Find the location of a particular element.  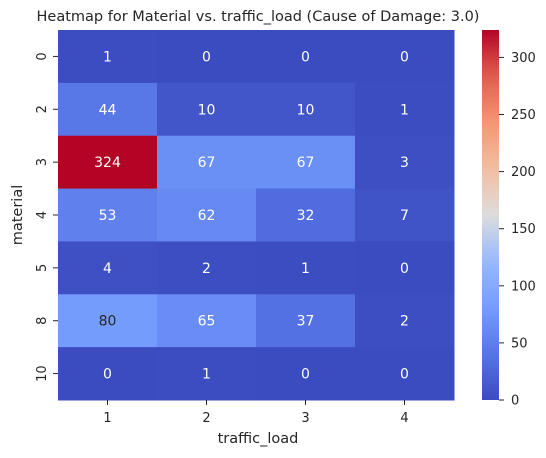

y-tick-label: 0 is located at coordinates (42, 56).